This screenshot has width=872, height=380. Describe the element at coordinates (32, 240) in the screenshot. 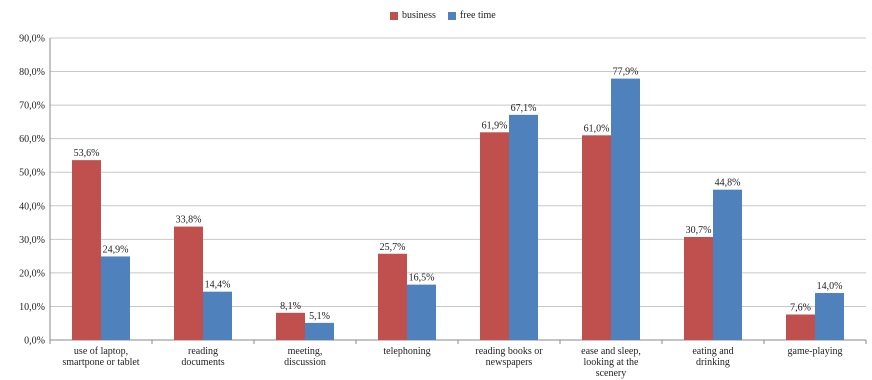

I see `y-tick-label: 30,0%` at that location.